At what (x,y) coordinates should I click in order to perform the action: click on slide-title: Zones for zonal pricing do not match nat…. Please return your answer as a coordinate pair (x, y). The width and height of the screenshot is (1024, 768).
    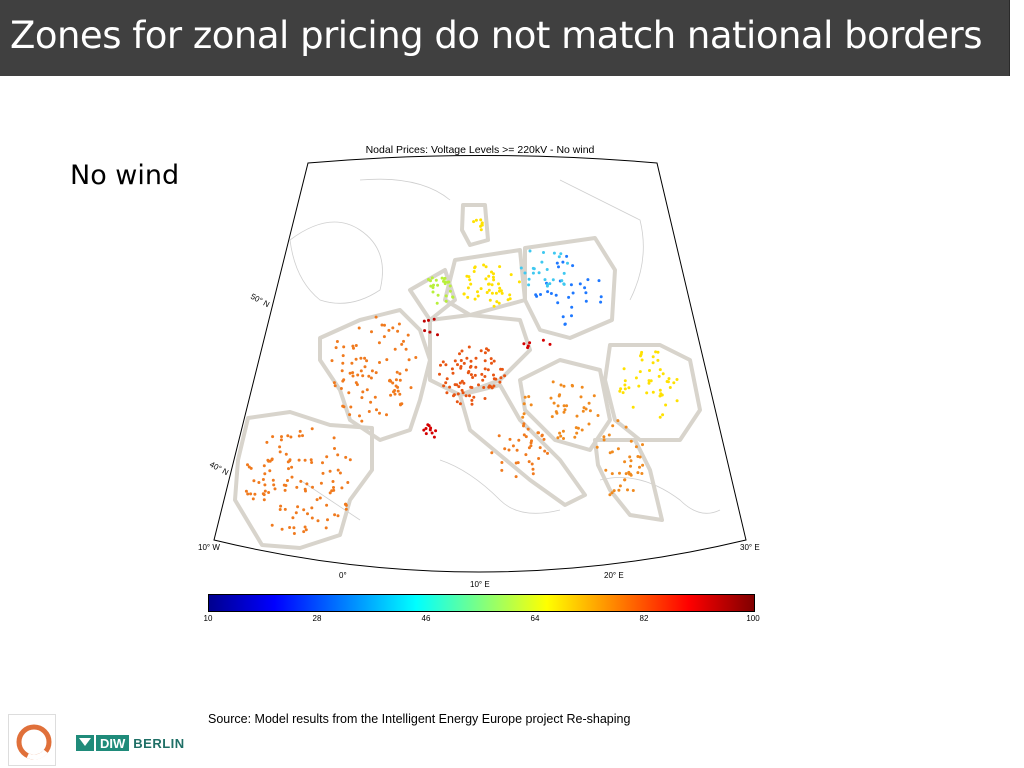
    Looking at the image, I should click on (496, 35).